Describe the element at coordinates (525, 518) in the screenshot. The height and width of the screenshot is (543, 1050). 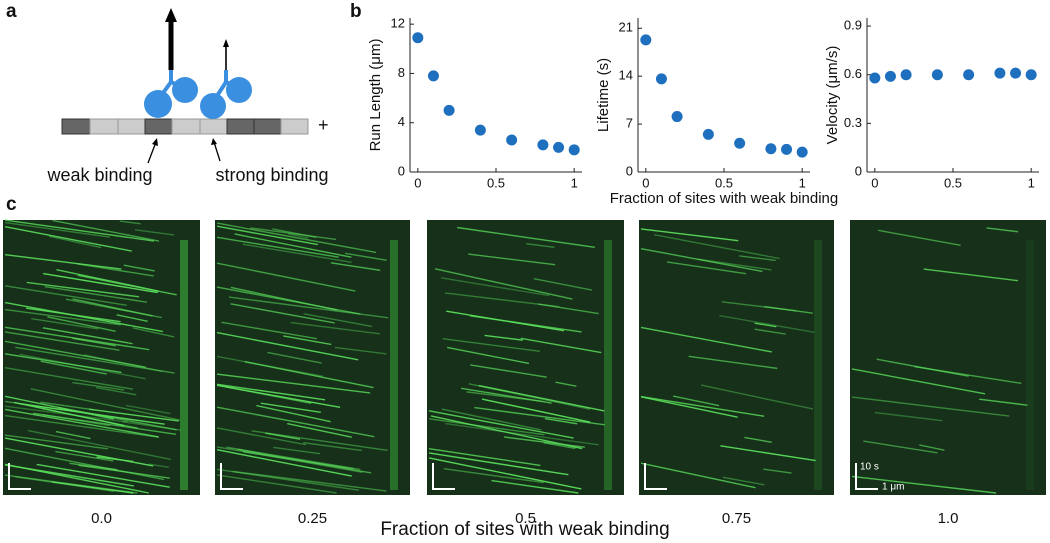
I see `kymo-label: 0.5` at that location.